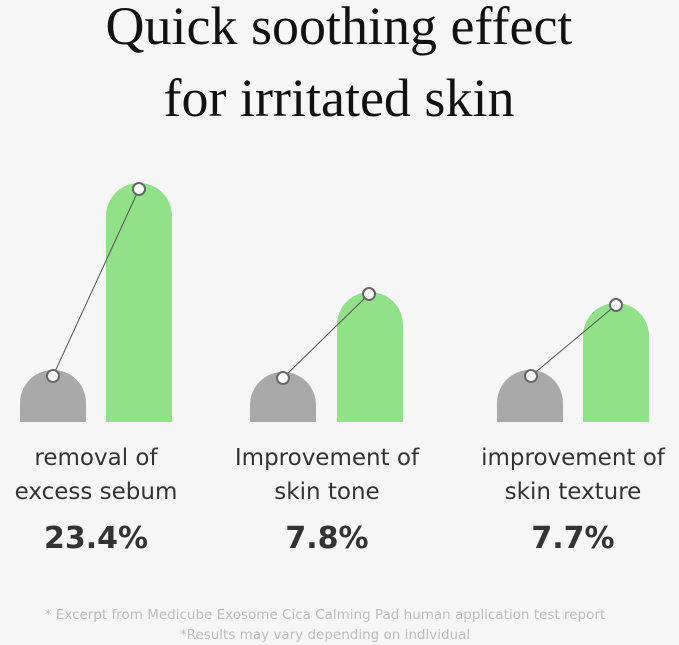 This screenshot has width=679, height=645. I want to click on group-label: improvement of, so click(573, 458).